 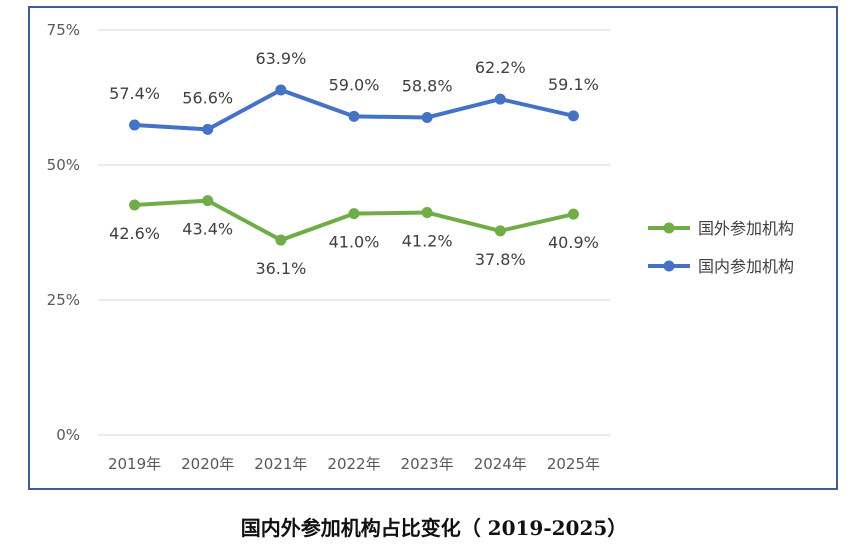 What do you see at coordinates (354, 84) in the screenshot?
I see `data-label: 59.0%` at bounding box center [354, 84].